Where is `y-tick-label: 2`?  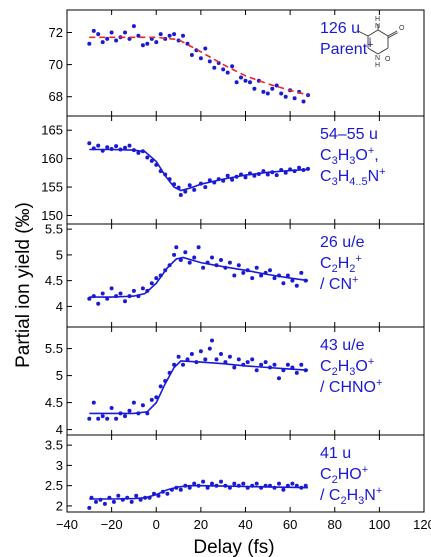 y-tick-label: 2 is located at coordinates (59, 505).